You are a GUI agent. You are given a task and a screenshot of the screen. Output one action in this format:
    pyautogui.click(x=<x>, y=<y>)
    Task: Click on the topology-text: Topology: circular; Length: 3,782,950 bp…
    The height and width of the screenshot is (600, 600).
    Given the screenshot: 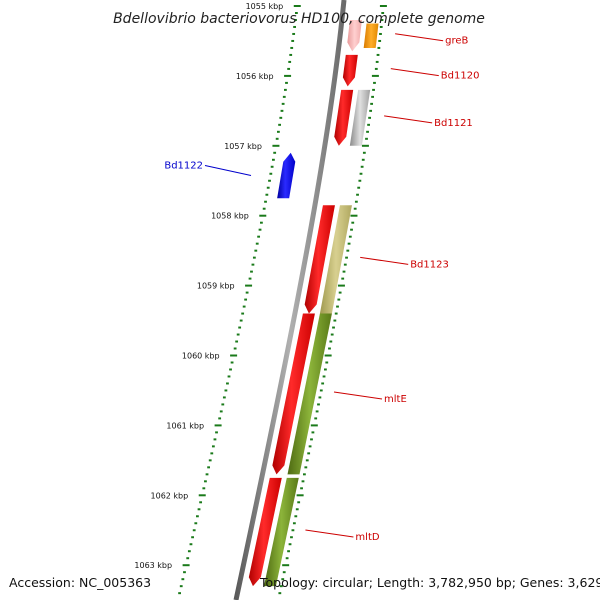 What is the action you would take?
    pyautogui.click(x=429, y=582)
    